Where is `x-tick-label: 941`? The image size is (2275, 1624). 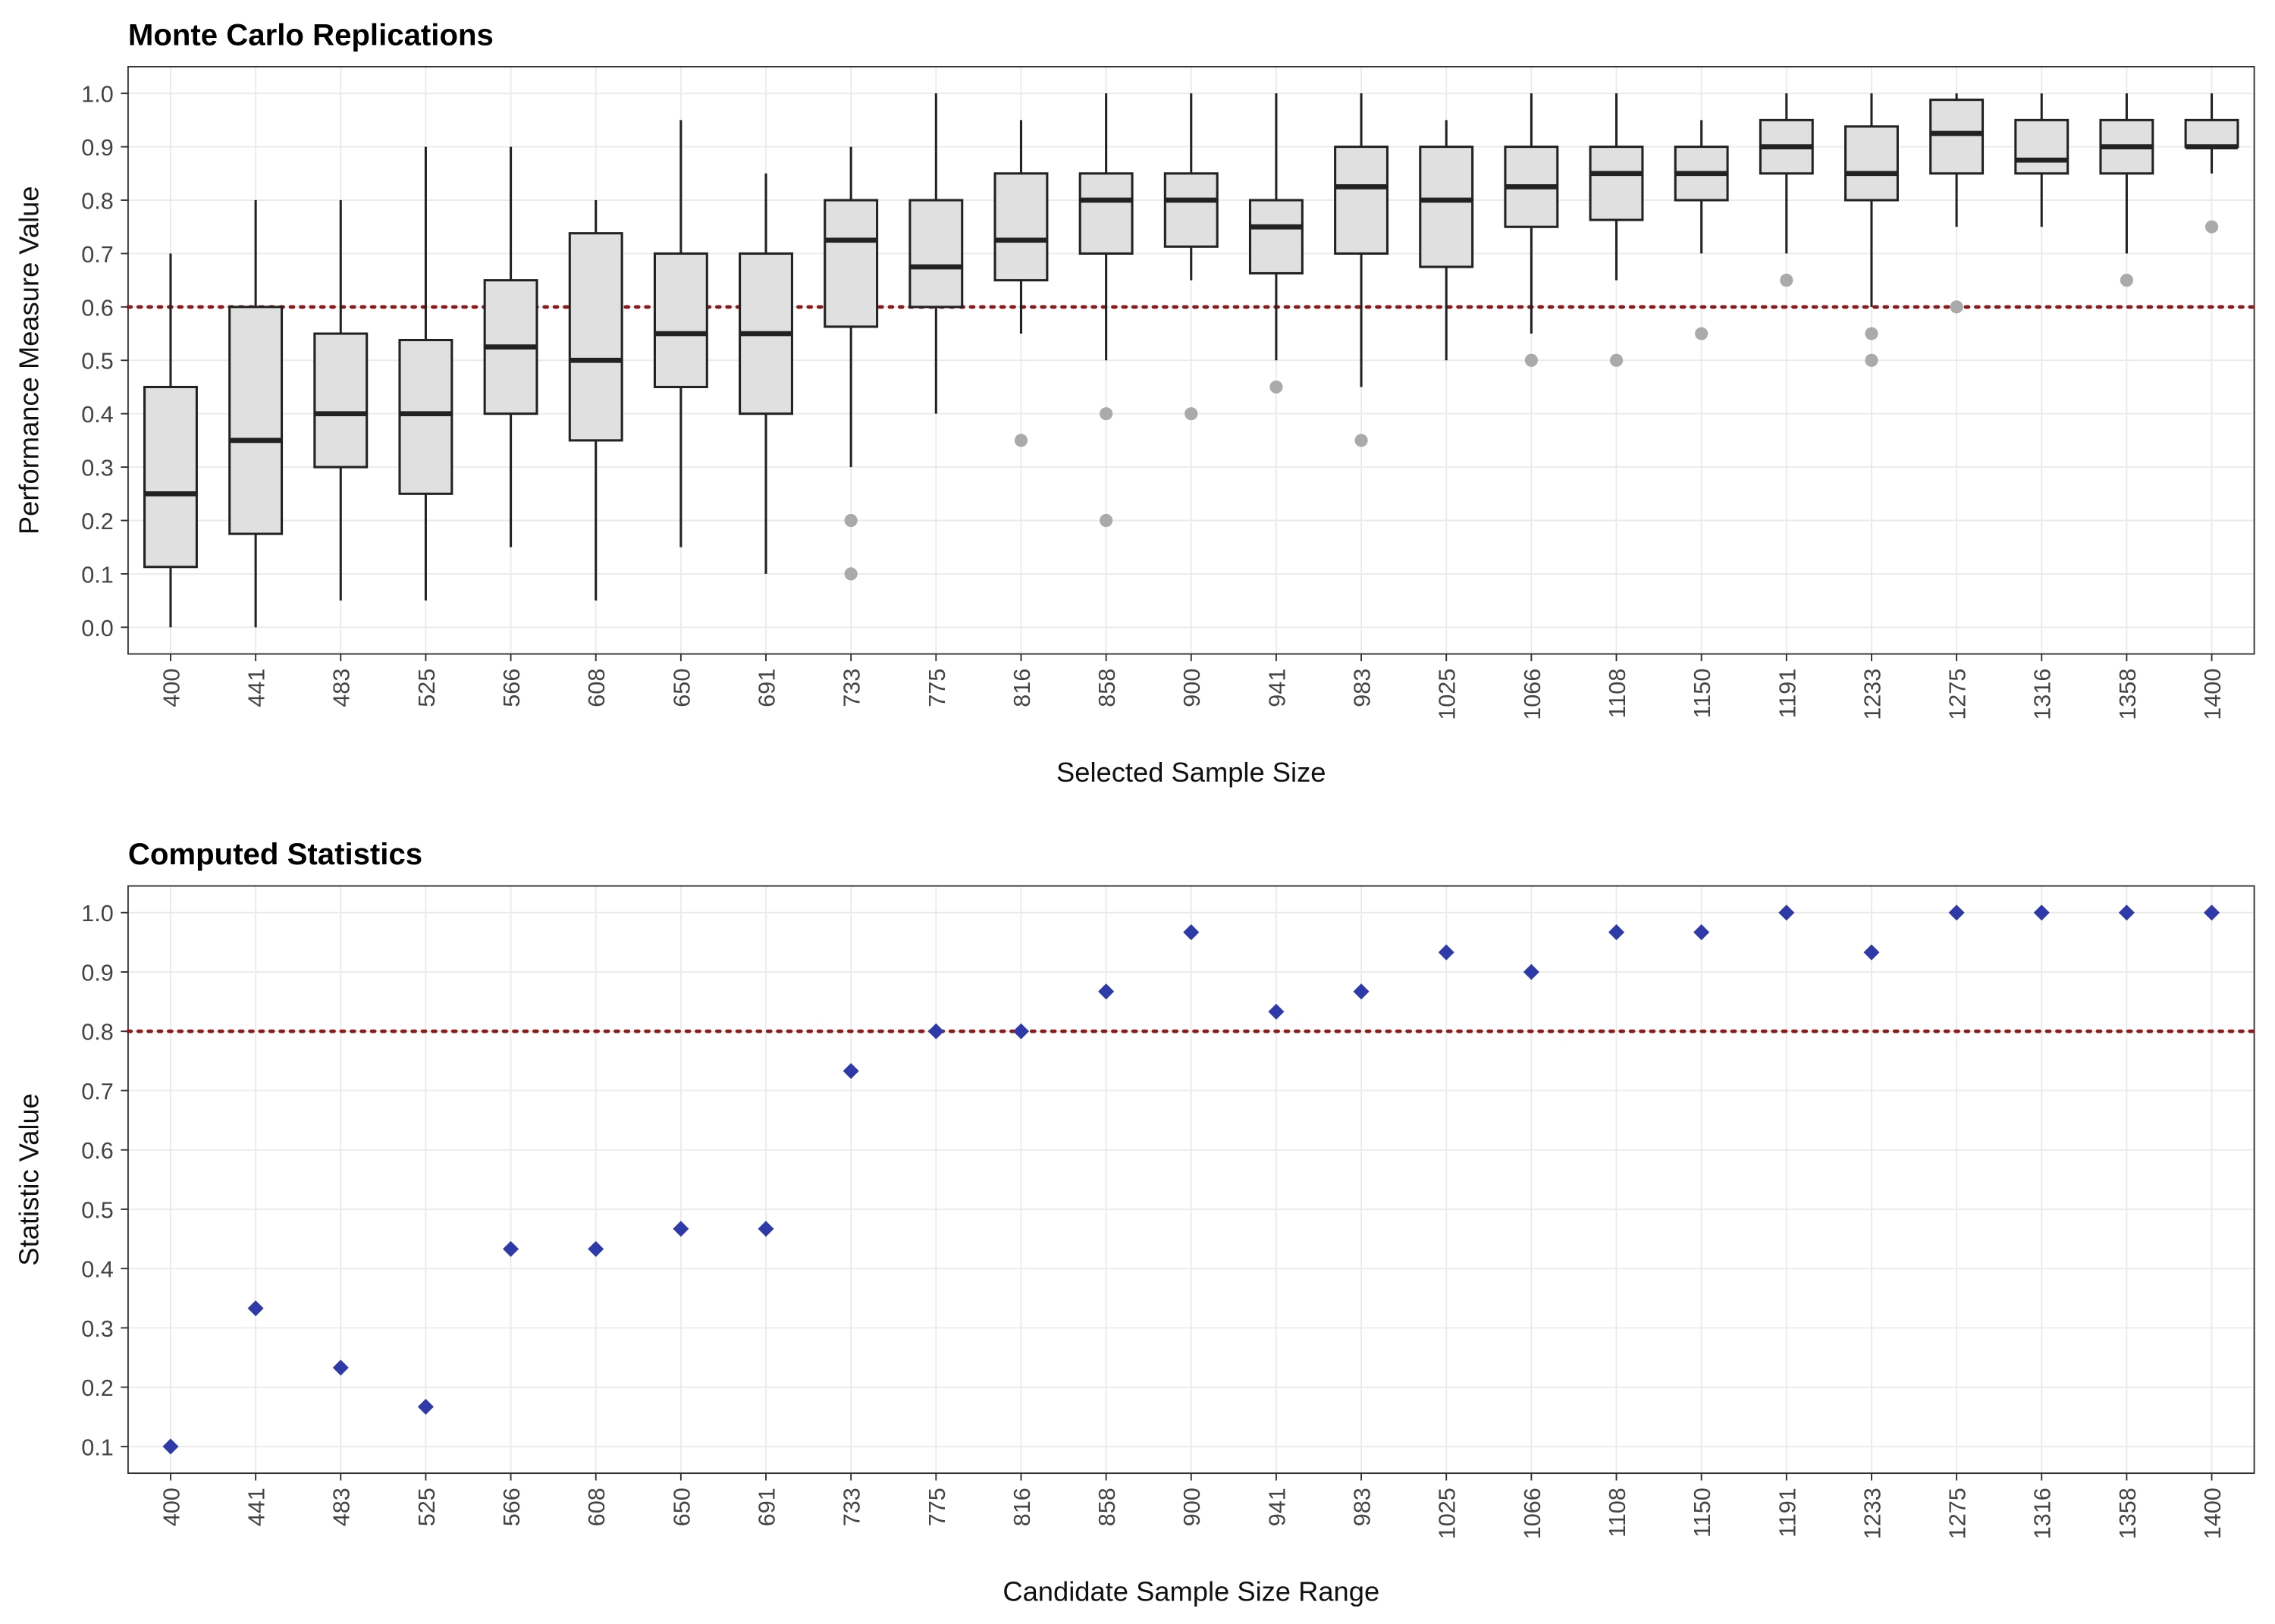
x-tick-label: 941 is located at coordinates (1277, 688).